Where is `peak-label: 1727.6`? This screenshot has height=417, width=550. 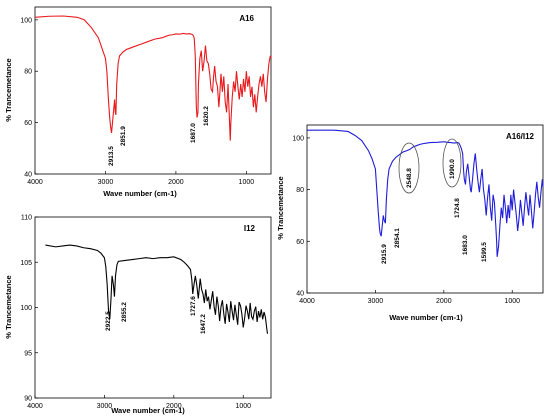 peak-label: 1727.6 is located at coordinates (193, 306).